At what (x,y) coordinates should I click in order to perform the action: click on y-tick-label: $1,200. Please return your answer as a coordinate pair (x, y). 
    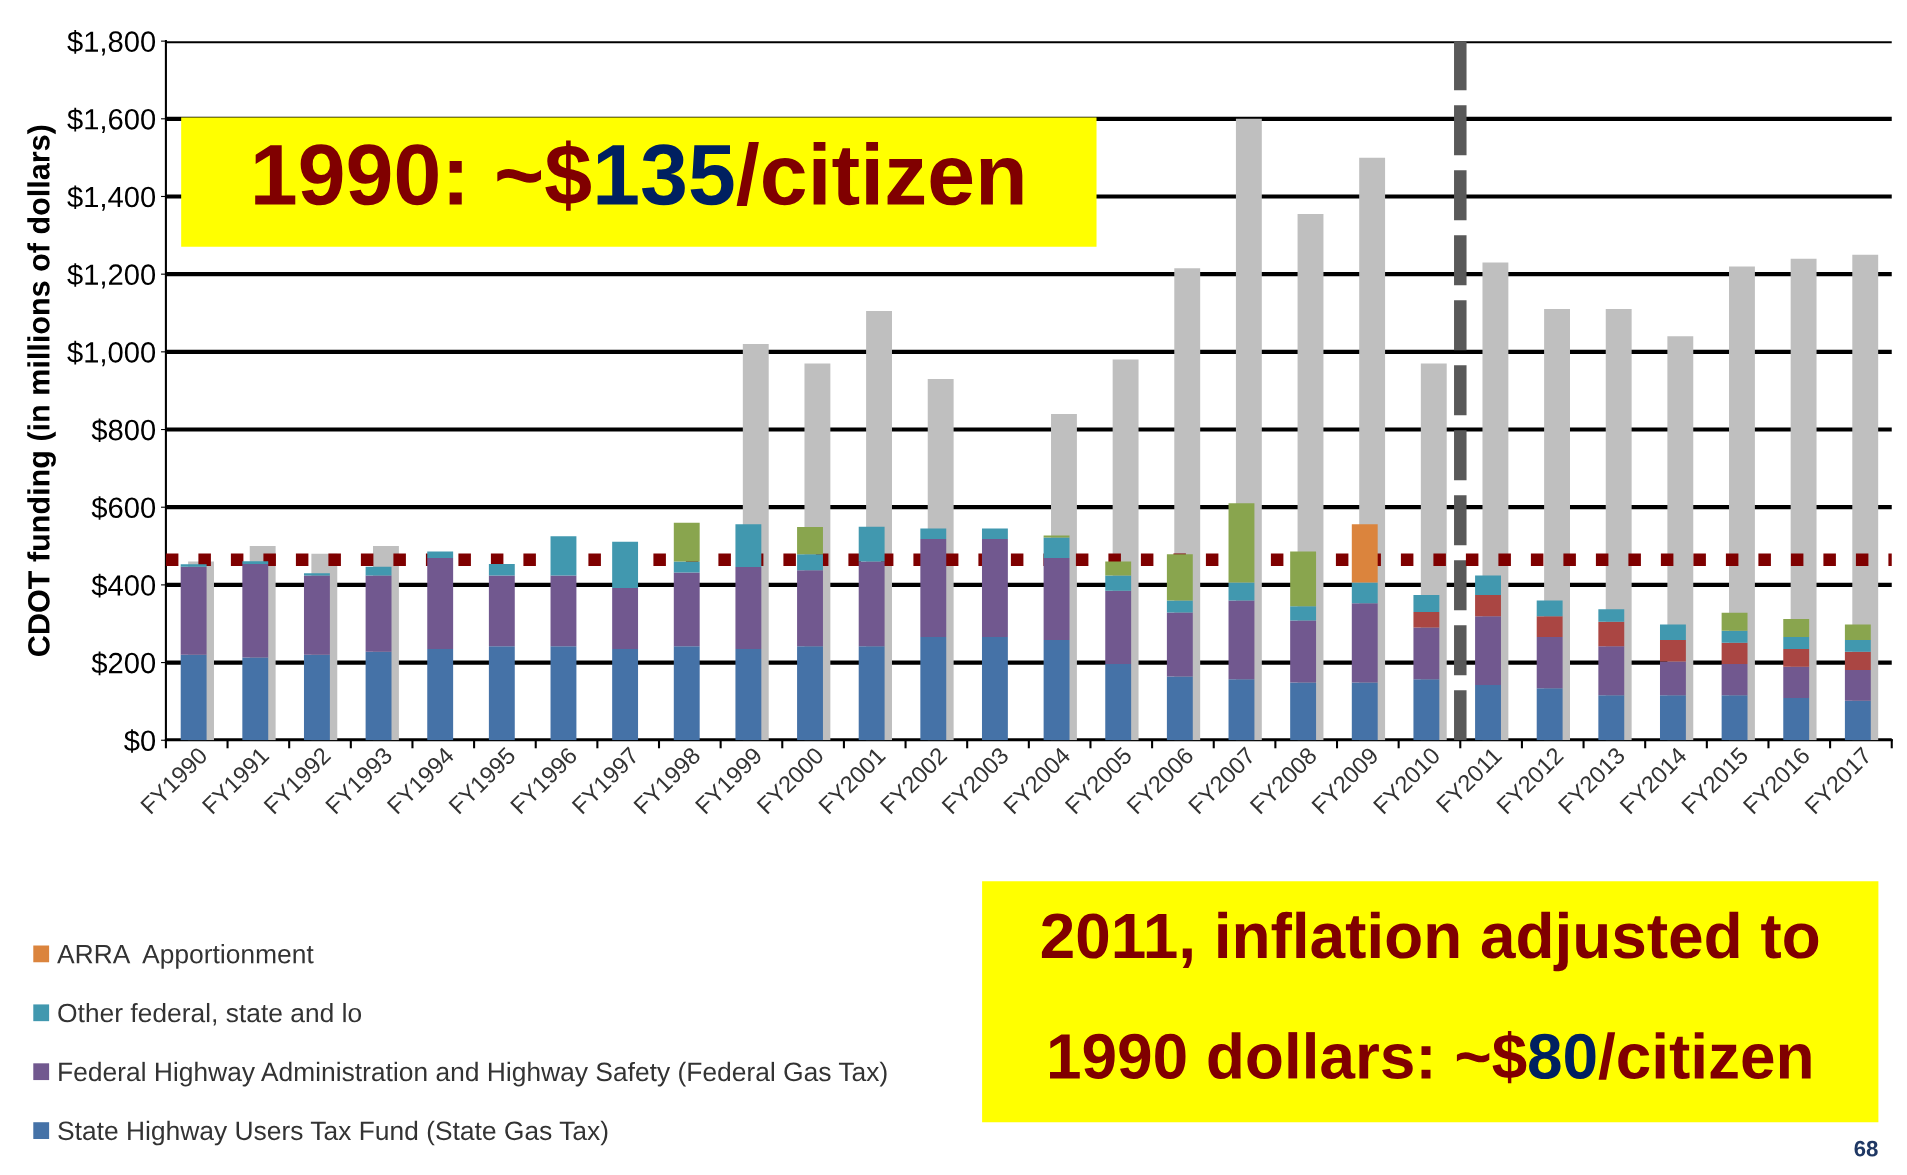
    Looking at the image, I should click on (111, 276).